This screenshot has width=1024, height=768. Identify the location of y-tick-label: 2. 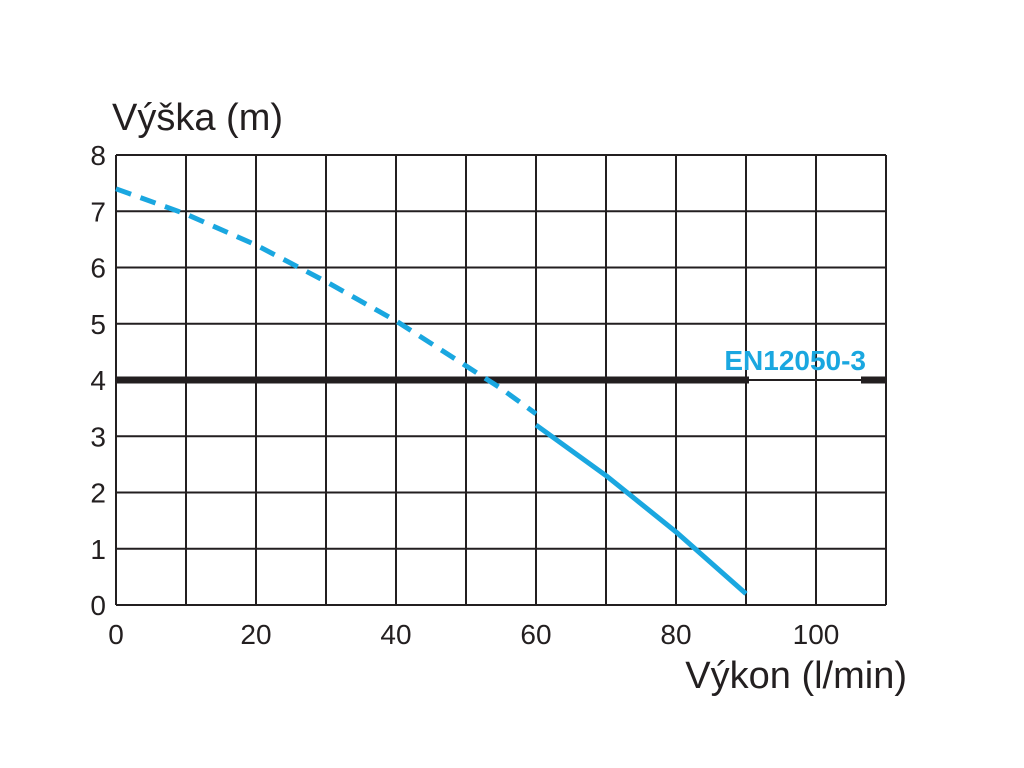
(98, 493).